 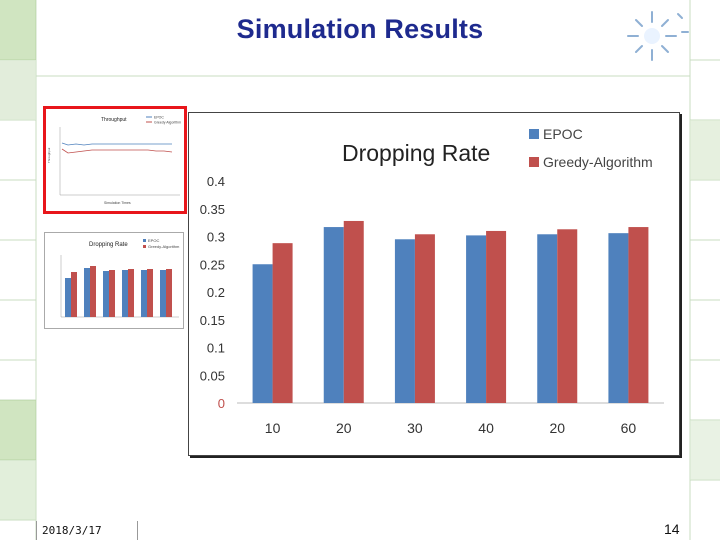 I want to click on footer-date: 2018/3/17, so click(x=72, y=530).